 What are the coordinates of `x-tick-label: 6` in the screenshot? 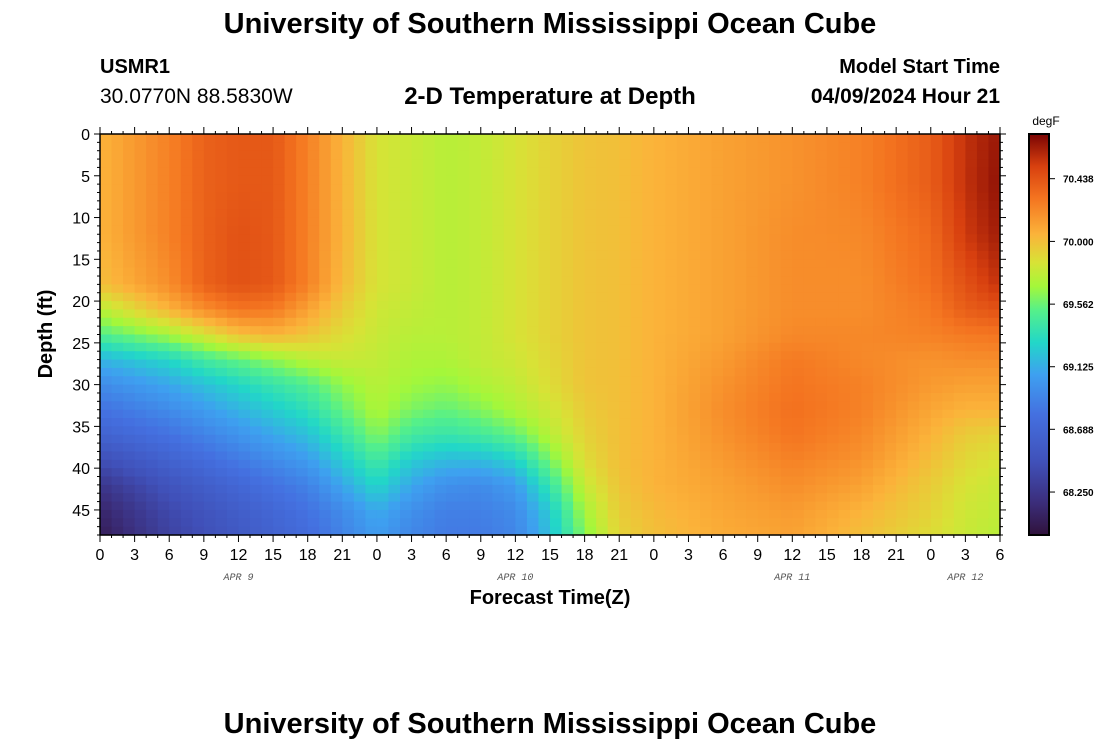 It's located at (446, 555).